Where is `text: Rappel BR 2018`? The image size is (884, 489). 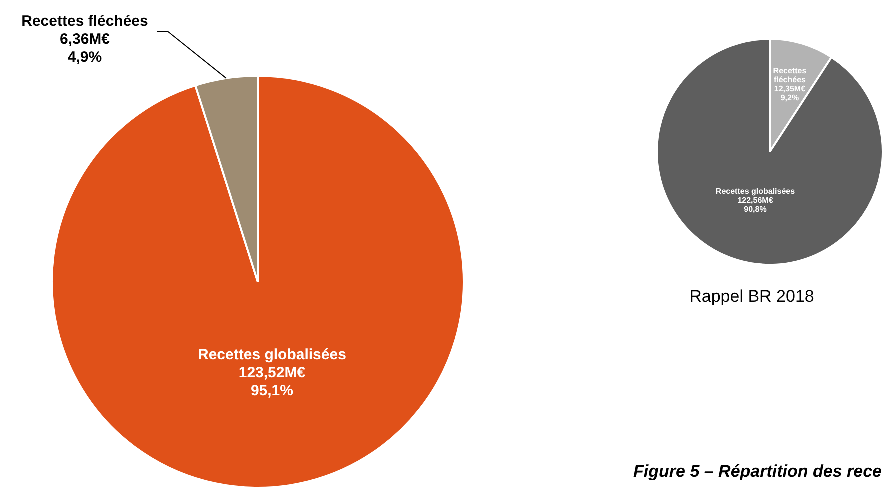
text: Rappel BR 2018 is located at coordinates (752, 297).